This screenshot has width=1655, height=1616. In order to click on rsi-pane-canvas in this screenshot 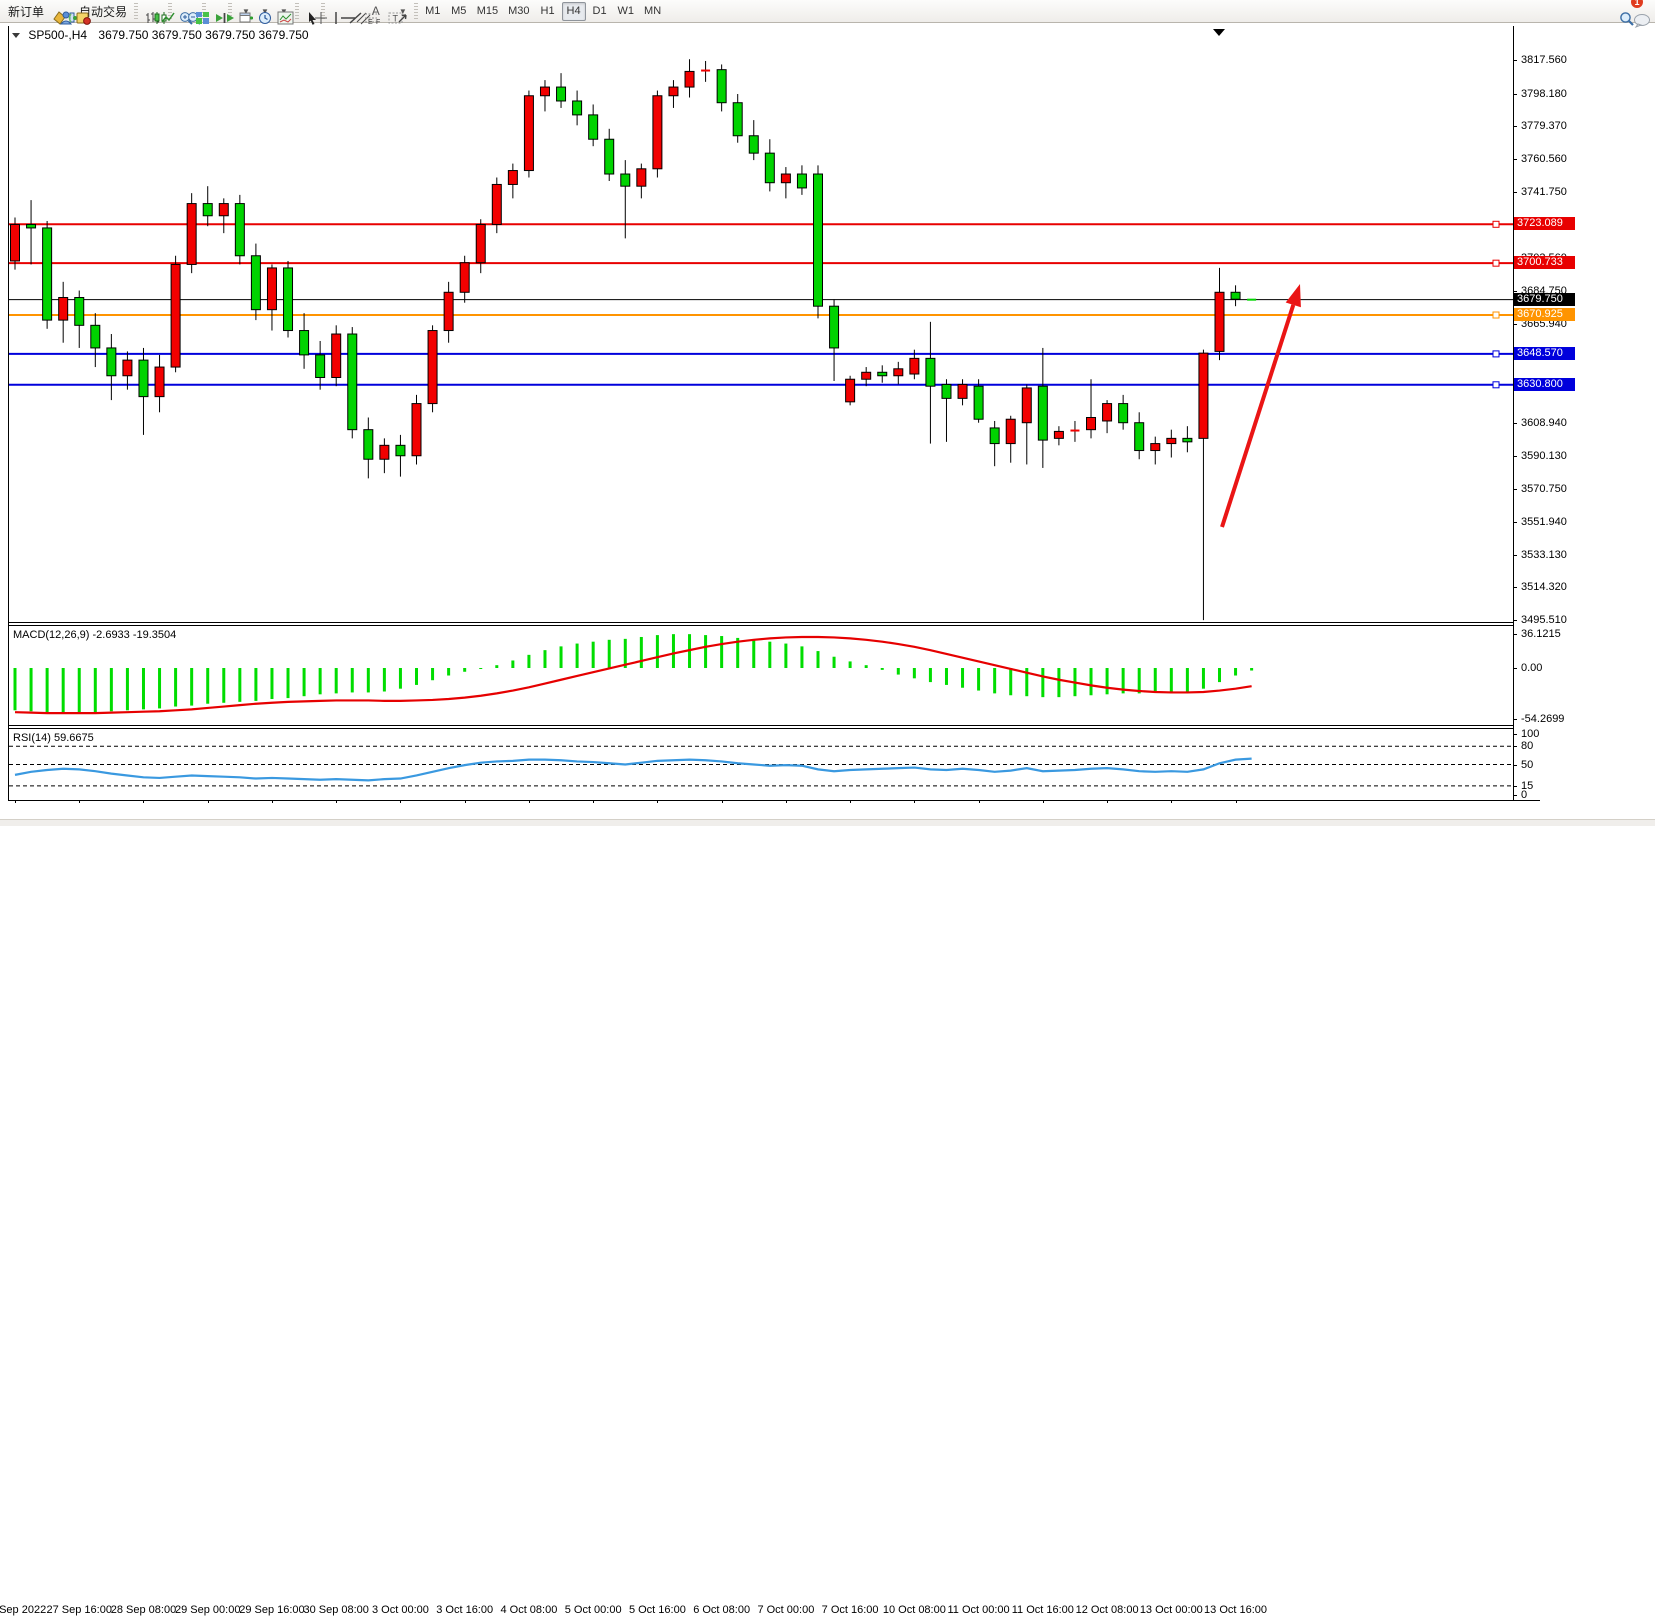, I will do `click(761, 764)`.